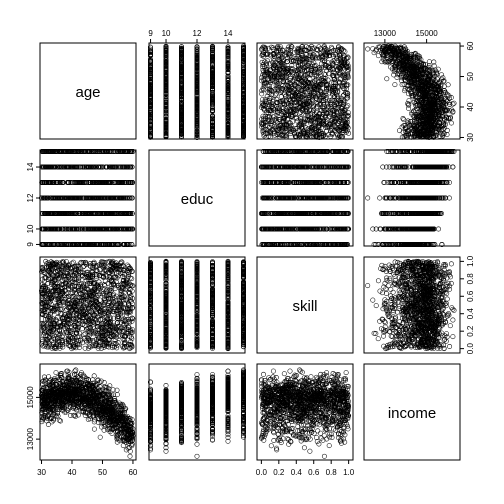 The image size is (504, 504). I want to click on panel-age-income, so click(412, 91).